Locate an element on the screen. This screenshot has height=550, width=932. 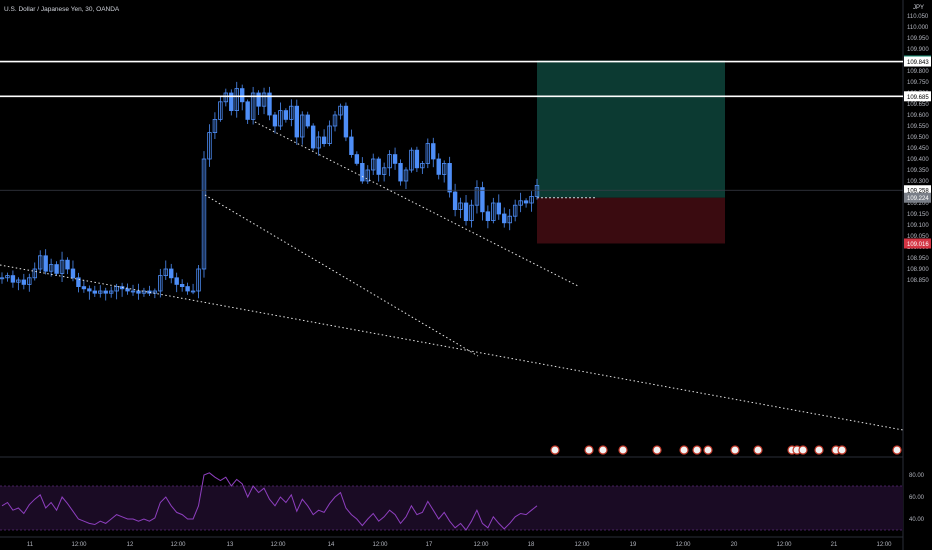
currency-label: JPY is located at coordinates (919, 8).